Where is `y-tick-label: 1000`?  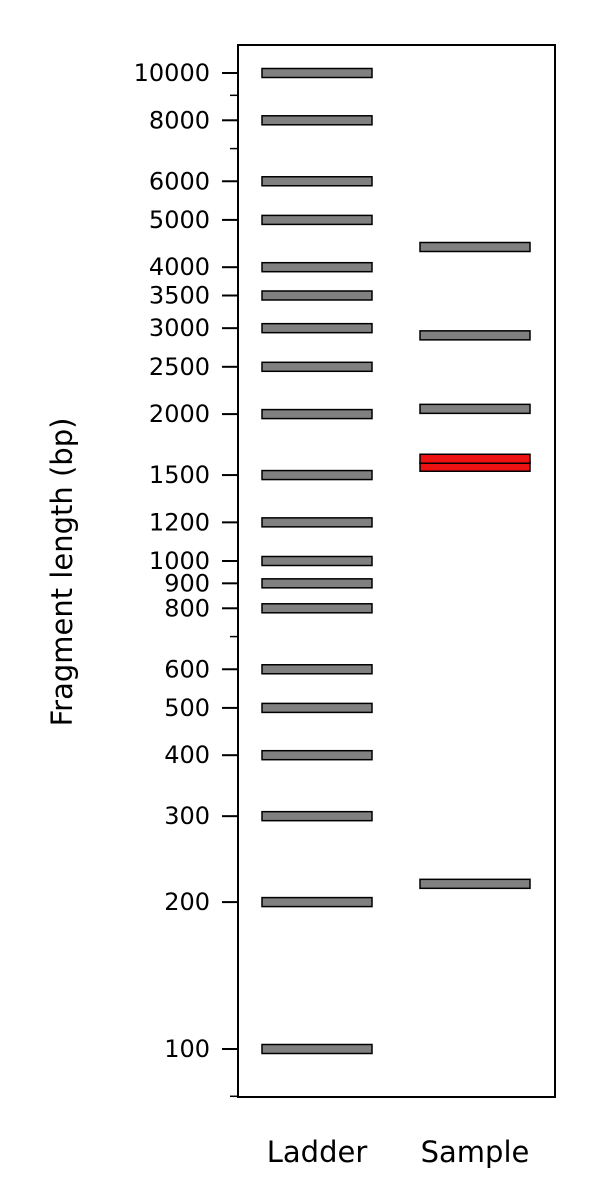
y-tick-label: 1000 is located at coordinates (179, 561).